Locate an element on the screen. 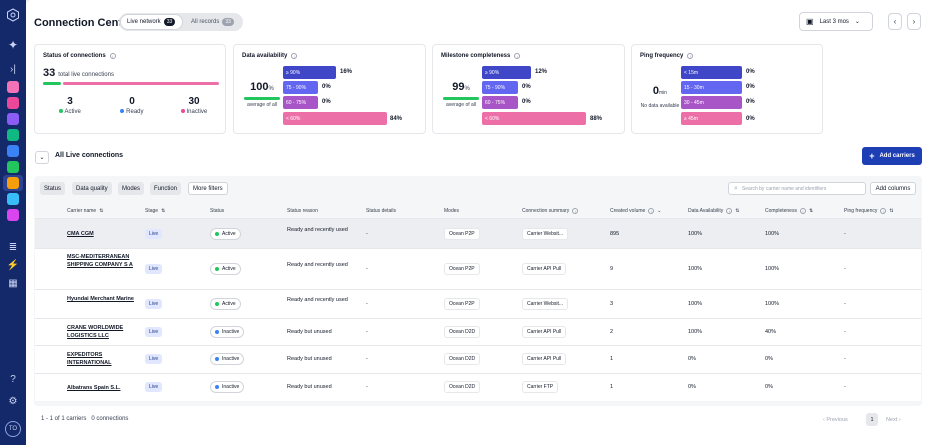  ping-bar-3: 30 - 45m is located at coordinates (711, 102).